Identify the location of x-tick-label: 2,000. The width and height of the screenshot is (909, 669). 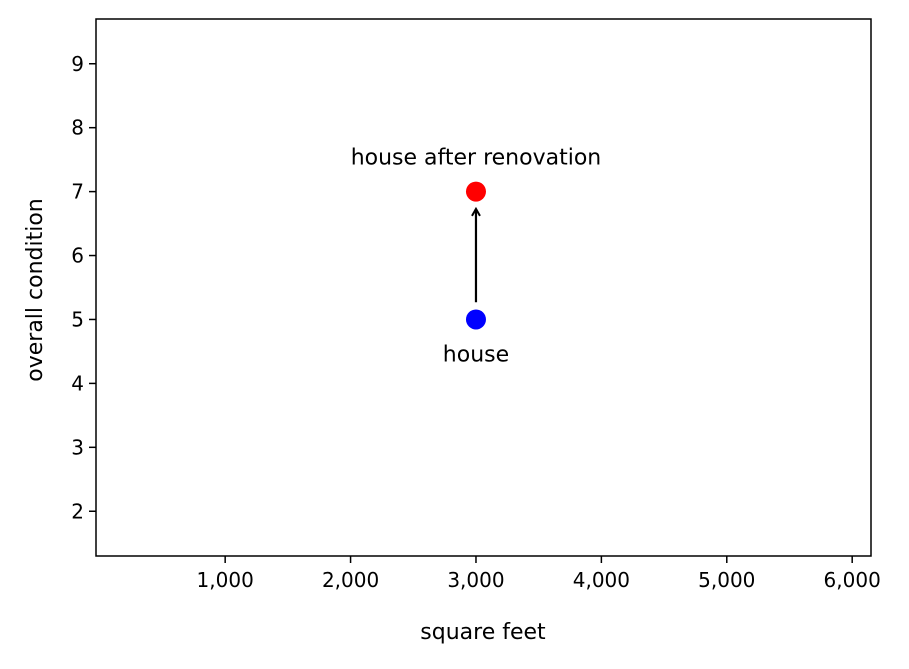
(350, 580).